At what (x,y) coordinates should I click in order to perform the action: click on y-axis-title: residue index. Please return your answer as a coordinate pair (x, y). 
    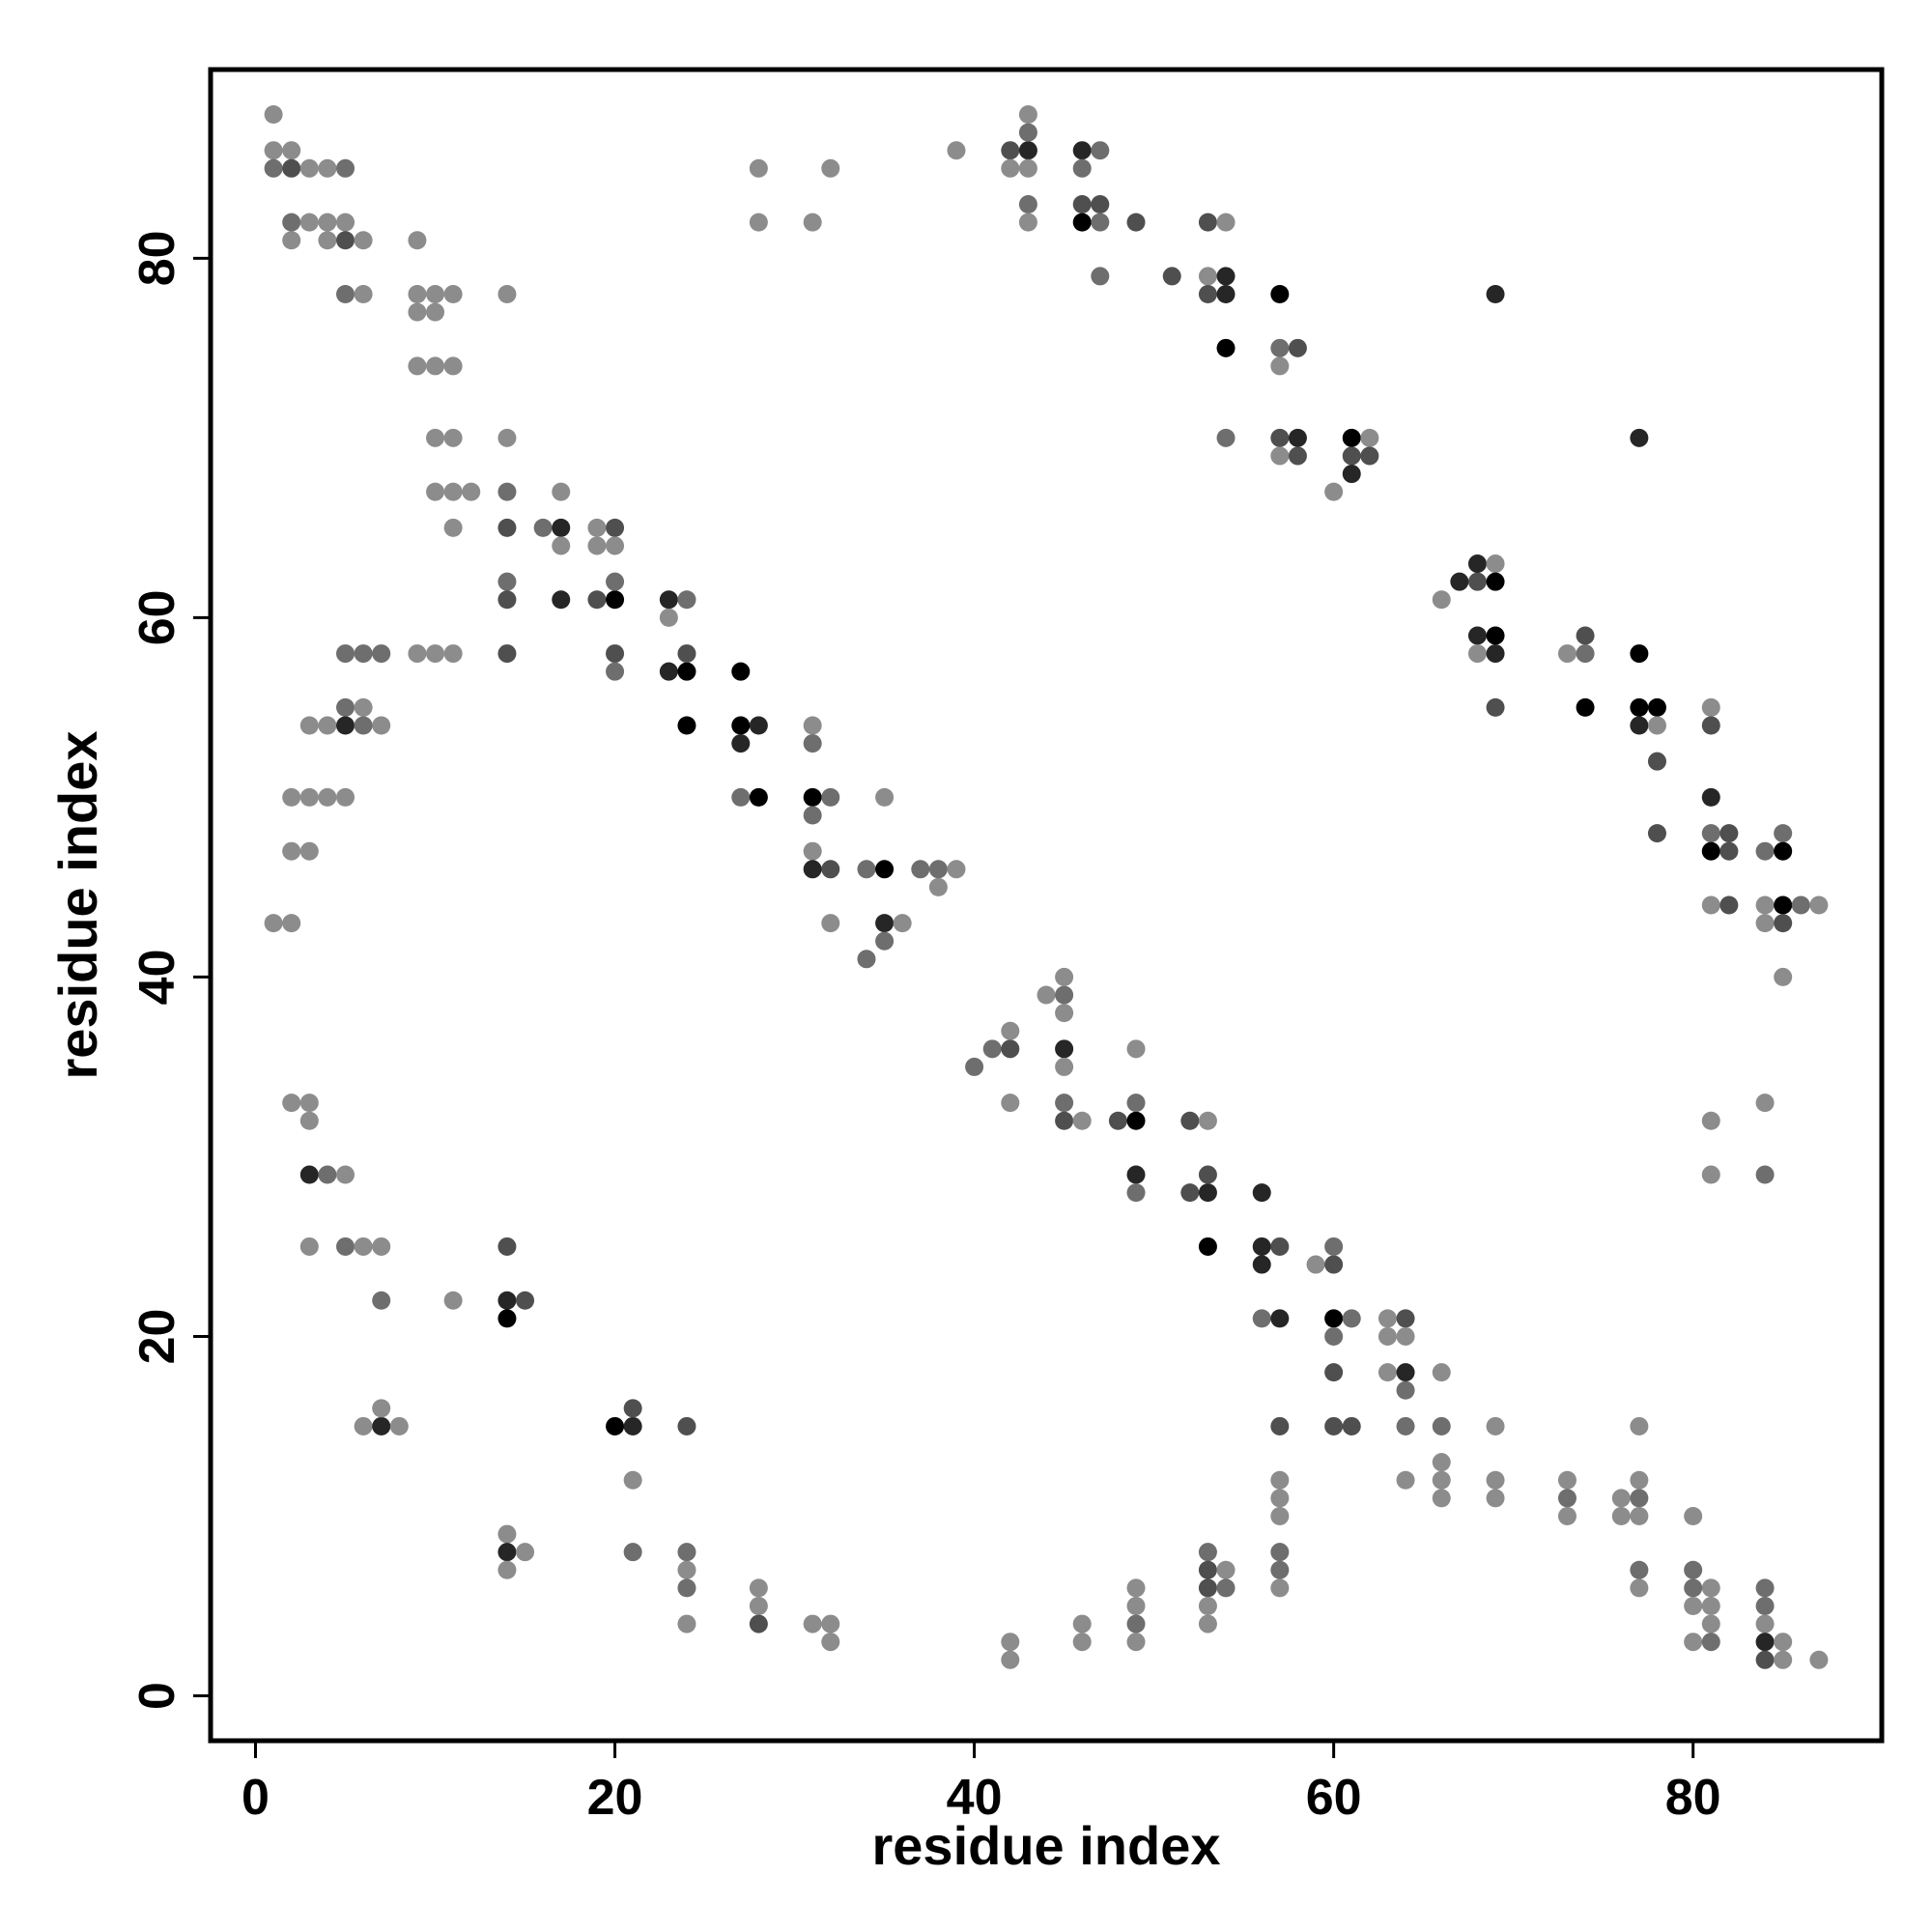
    Looking at the image, I should click on (77, 904).